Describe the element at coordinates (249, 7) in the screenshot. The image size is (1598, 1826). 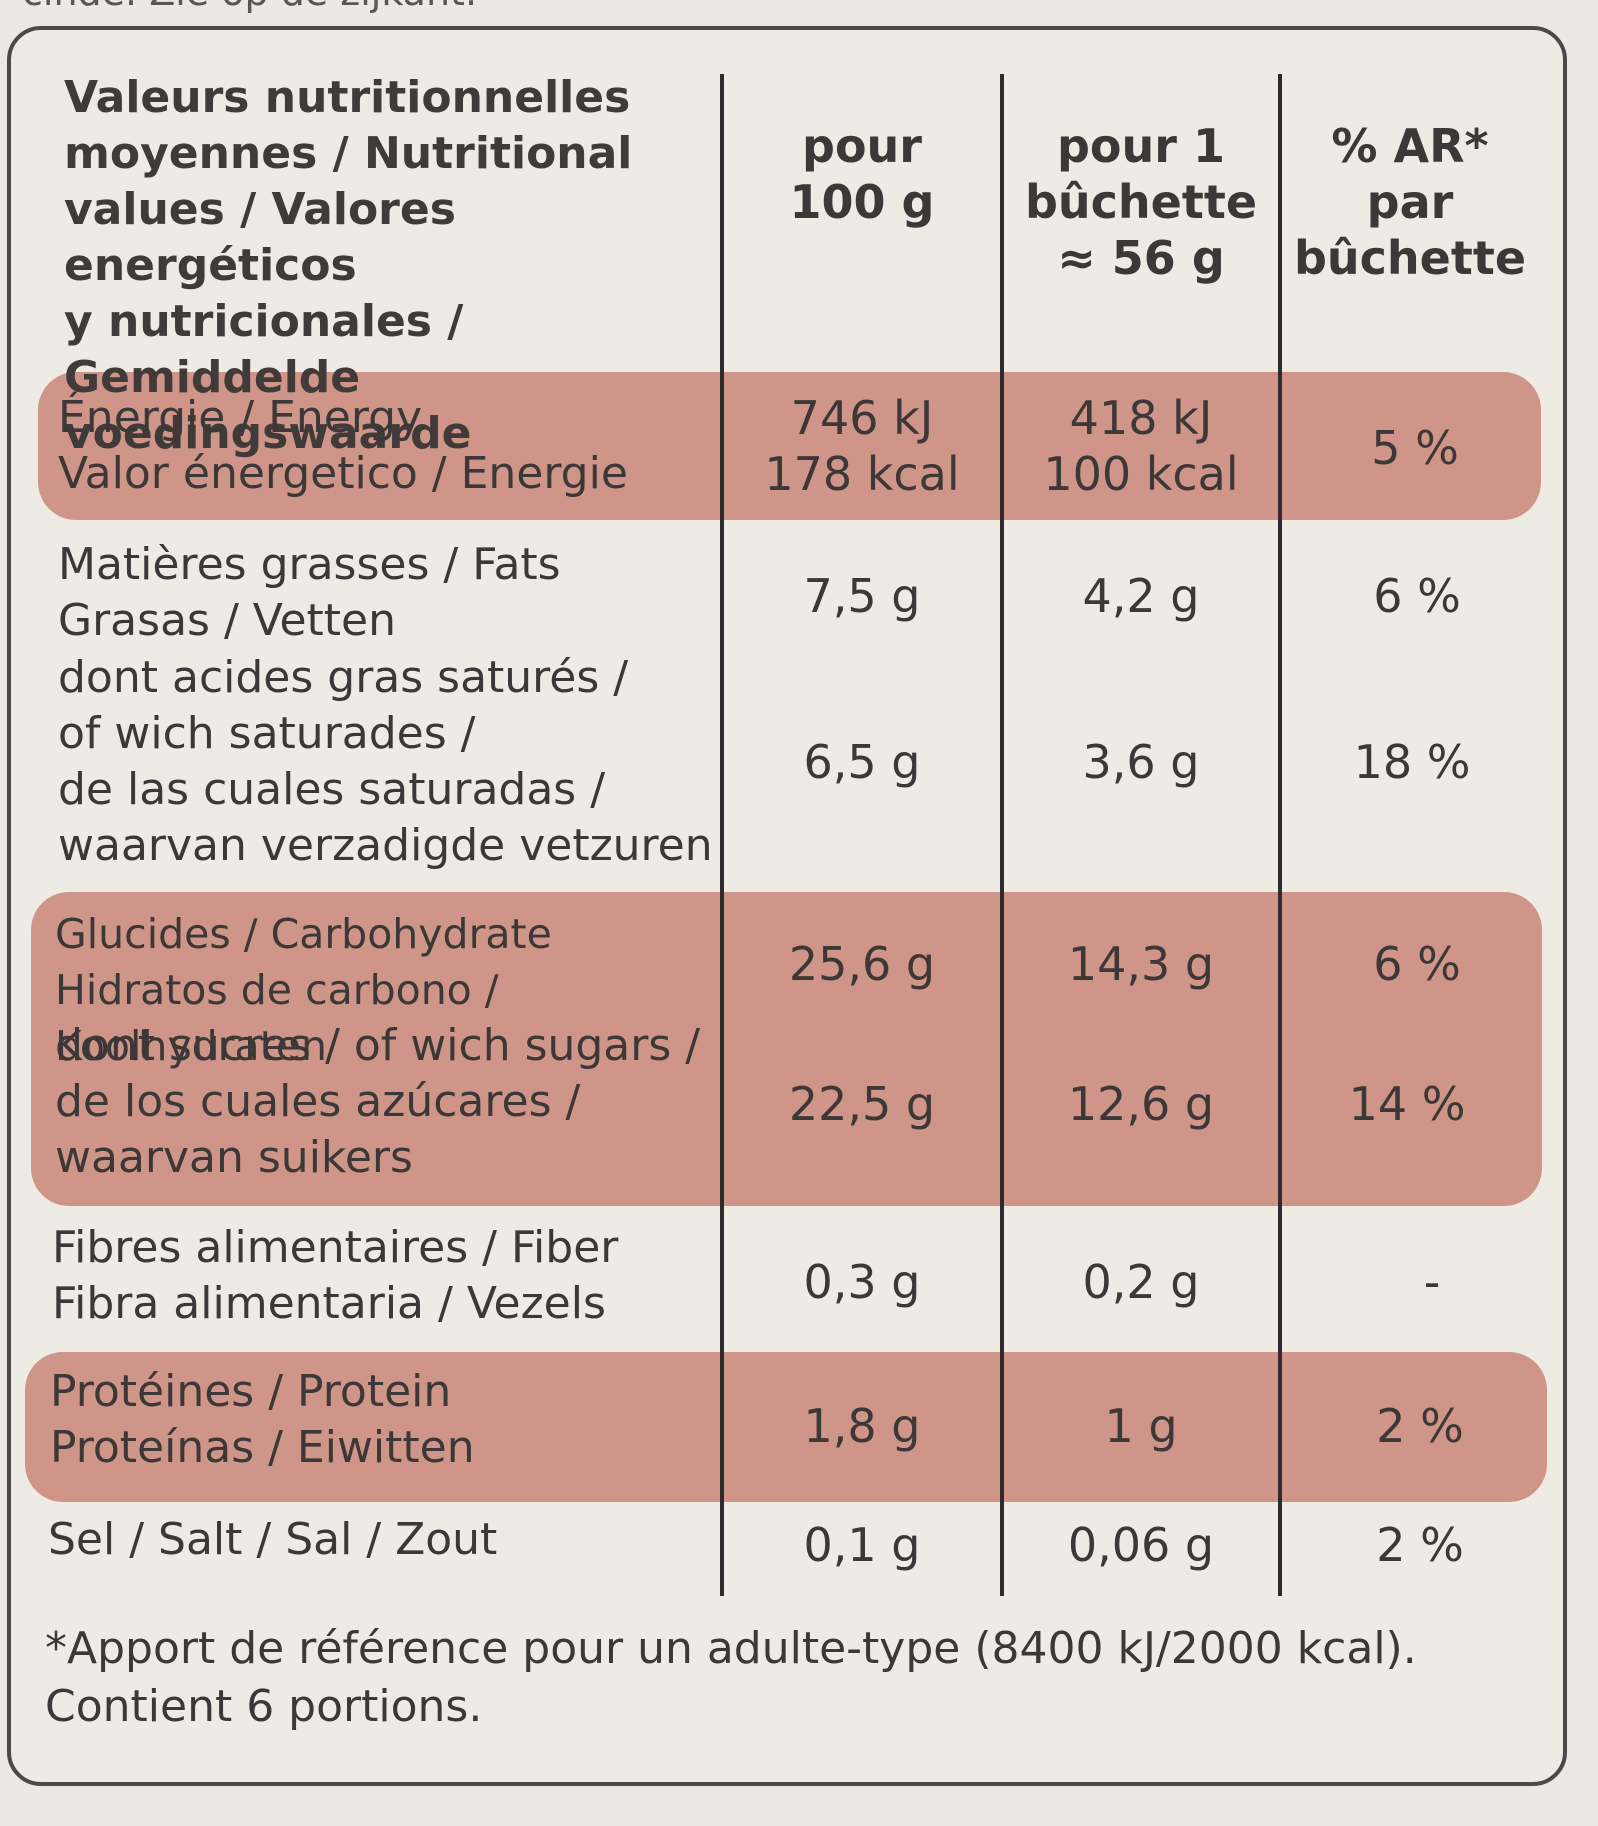
I see `top-cut-text: cinde. Zie op de zijkant.` at that location.